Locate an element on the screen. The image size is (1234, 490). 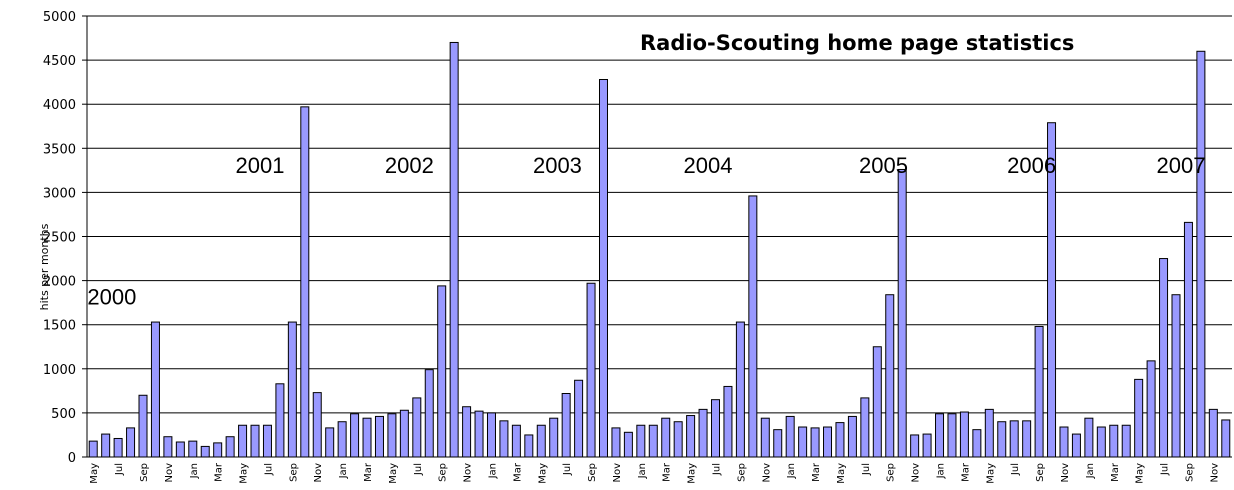
y-tick-label: 2500 is located at coordinates (59, 238).